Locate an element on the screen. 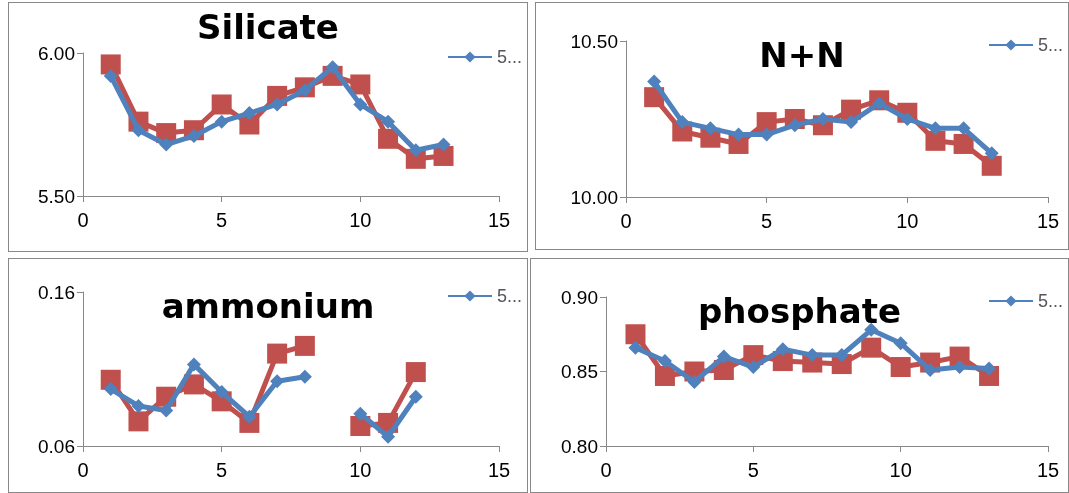 Image resolution: width=1069 pixels, height=493 pixels. chart-title: phosphate is located at coordinates (799, 311).